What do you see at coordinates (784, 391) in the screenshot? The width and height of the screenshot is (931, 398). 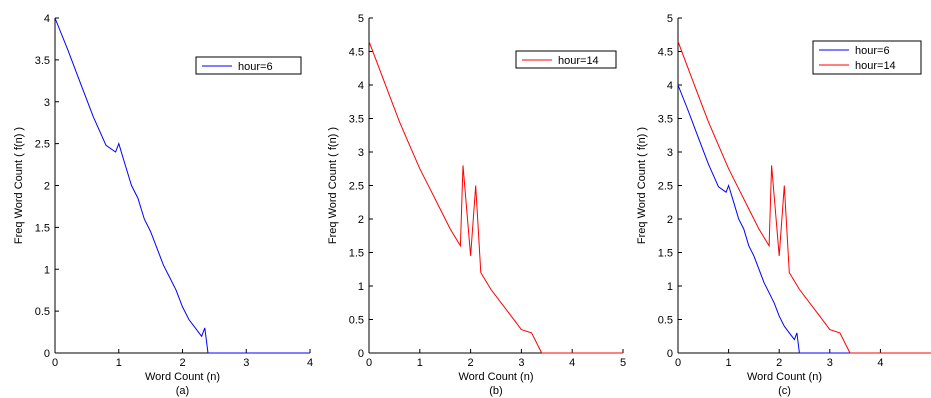 I see `panel-label: (c)` at bounding box center [784, 391].